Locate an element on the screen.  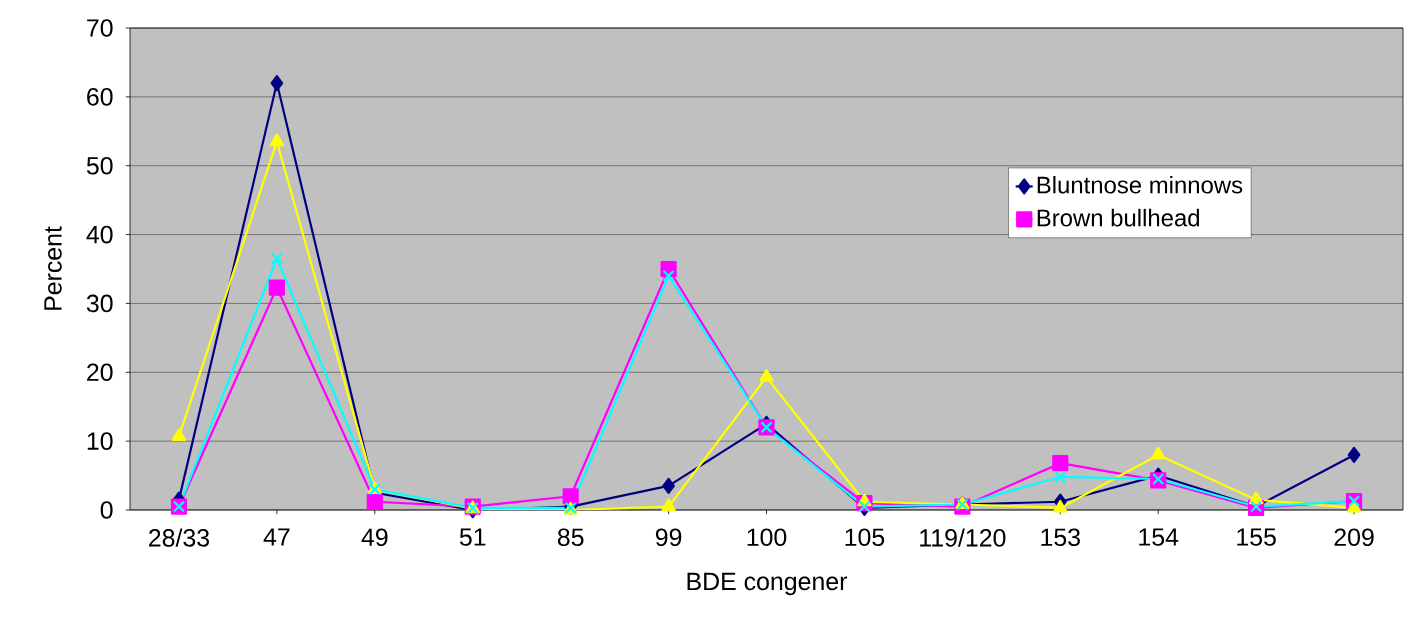
x-tick-label: 105 is located at coordinates (865, 537).